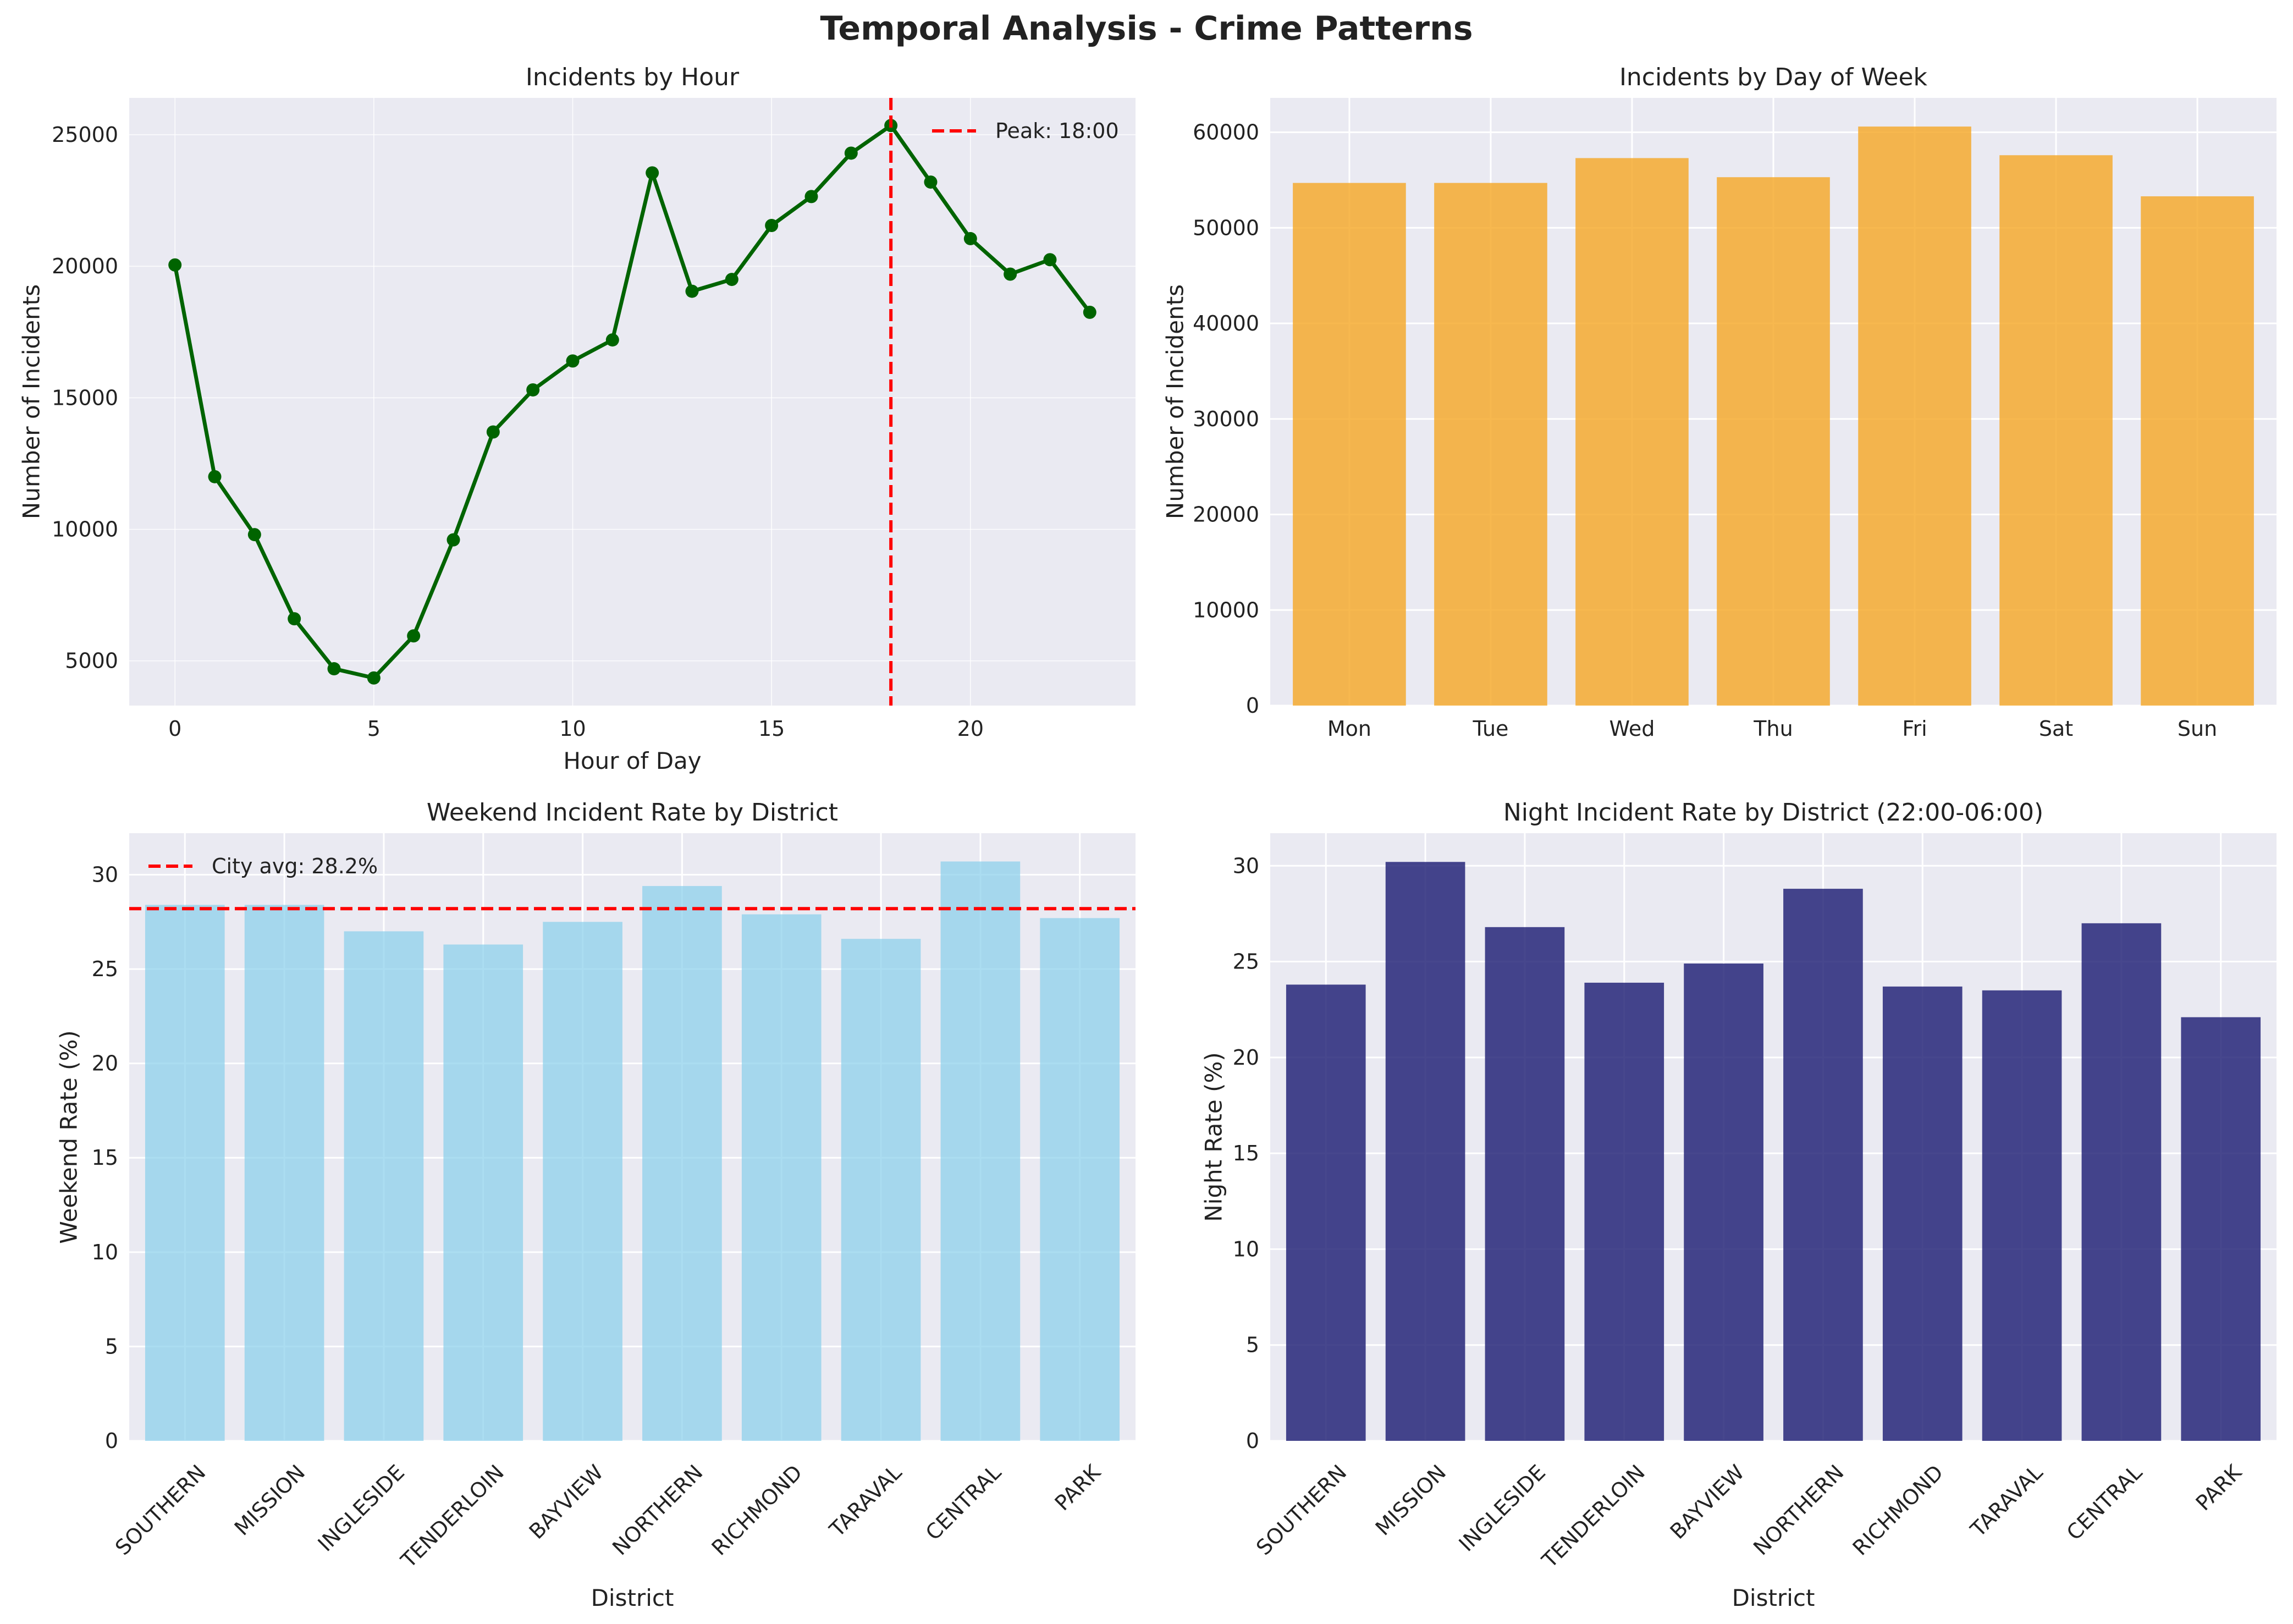 The width and height of the screenshot is (2293, 1624). Describe the element at coordinates (85, 135) in the screenshot. I see `y-tick-label: 25000` at that location.